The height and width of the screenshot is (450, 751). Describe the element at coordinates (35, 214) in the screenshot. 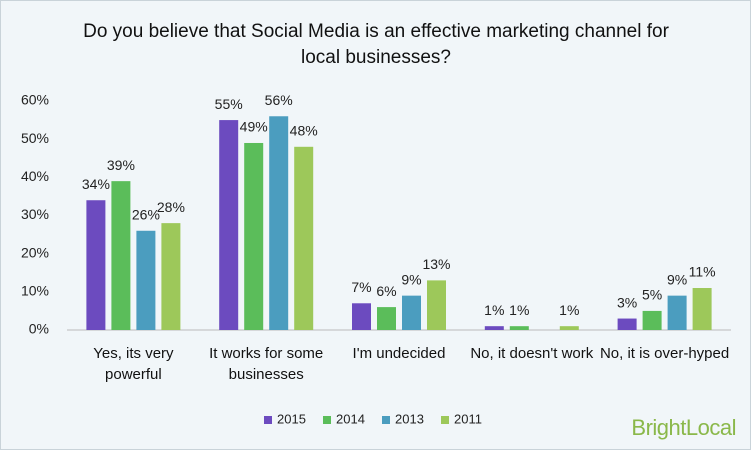

I see `y-tick-label: 30%` at that location.